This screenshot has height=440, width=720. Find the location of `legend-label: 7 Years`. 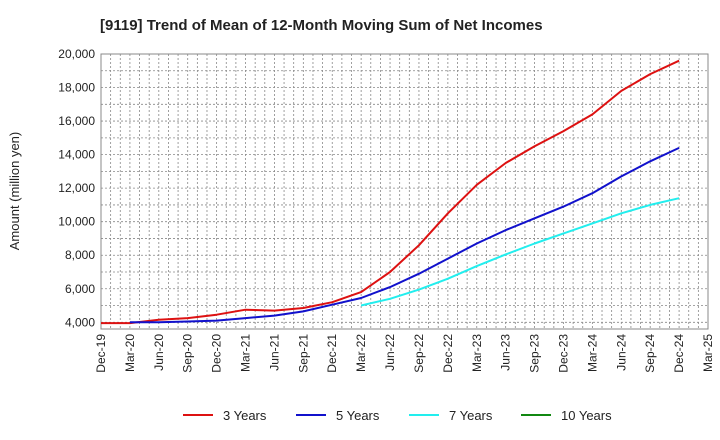

legend-label: 7 Years is located at coordinates (471, 415).